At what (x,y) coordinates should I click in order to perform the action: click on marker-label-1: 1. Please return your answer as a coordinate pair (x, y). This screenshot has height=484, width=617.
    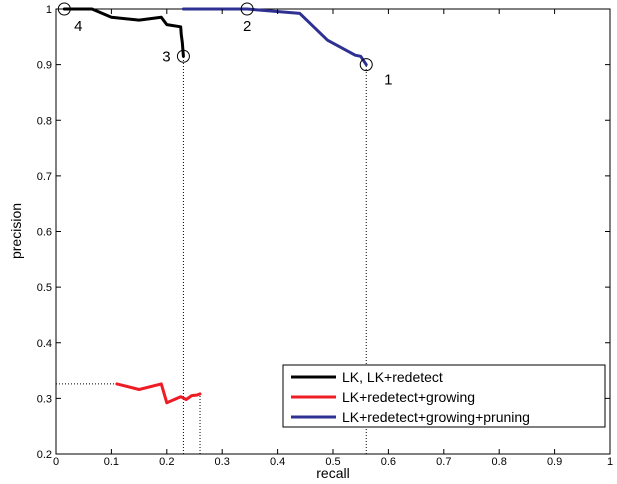
    Looking at the image, I should click on (388, 80).